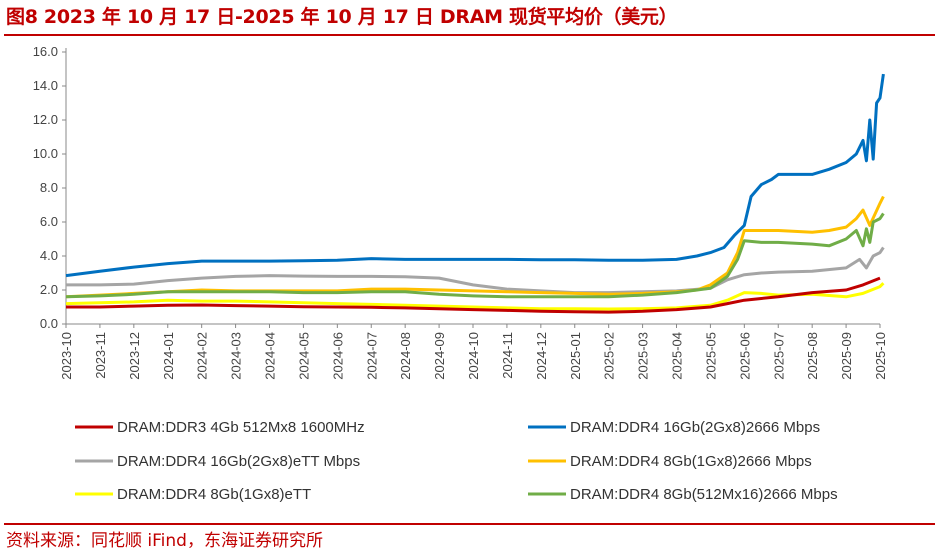 The width and height of the screenshot is (941, 553). Describe the element at coordinates (677, 356) in the screenshot. I see `x-tick-label: 2025-04` at that location.